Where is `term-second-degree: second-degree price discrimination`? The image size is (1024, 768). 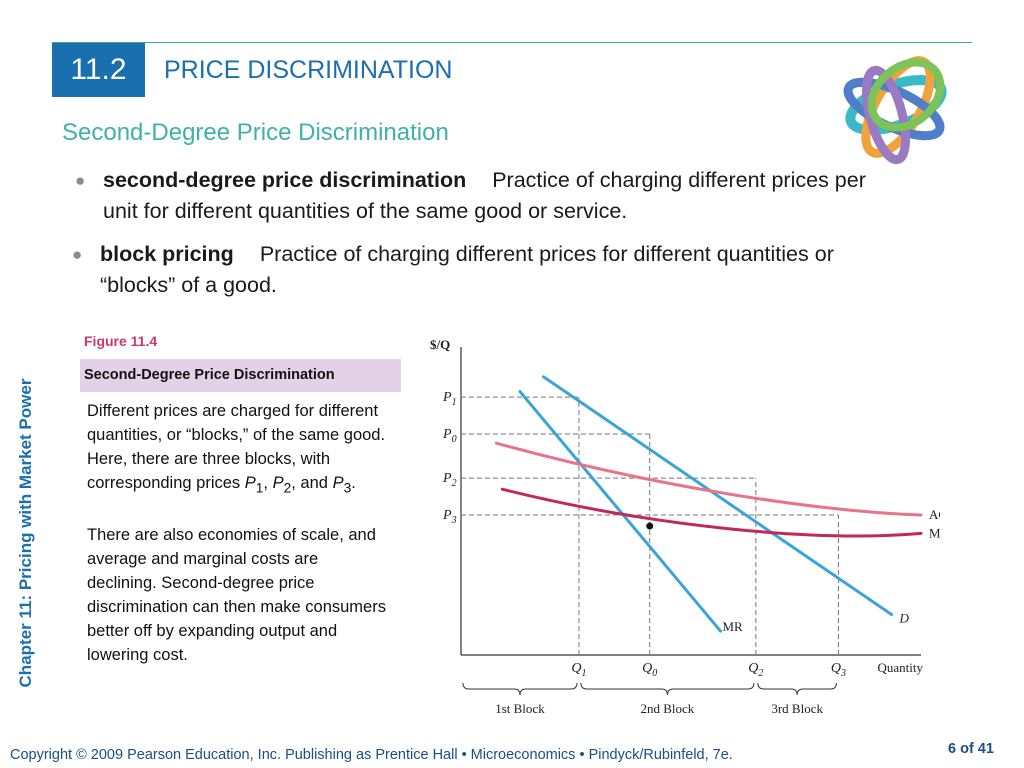
term-second-degree: second-degree price discrimination is located at coordinates (285, 180).